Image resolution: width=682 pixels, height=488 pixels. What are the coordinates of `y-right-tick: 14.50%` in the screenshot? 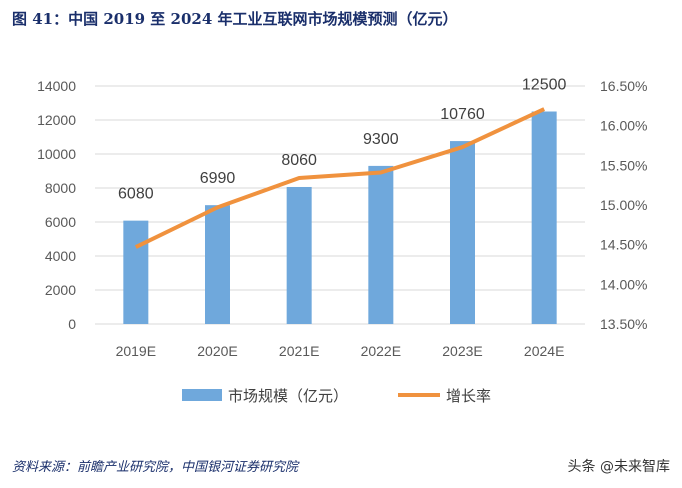 It's located at (623, 245).